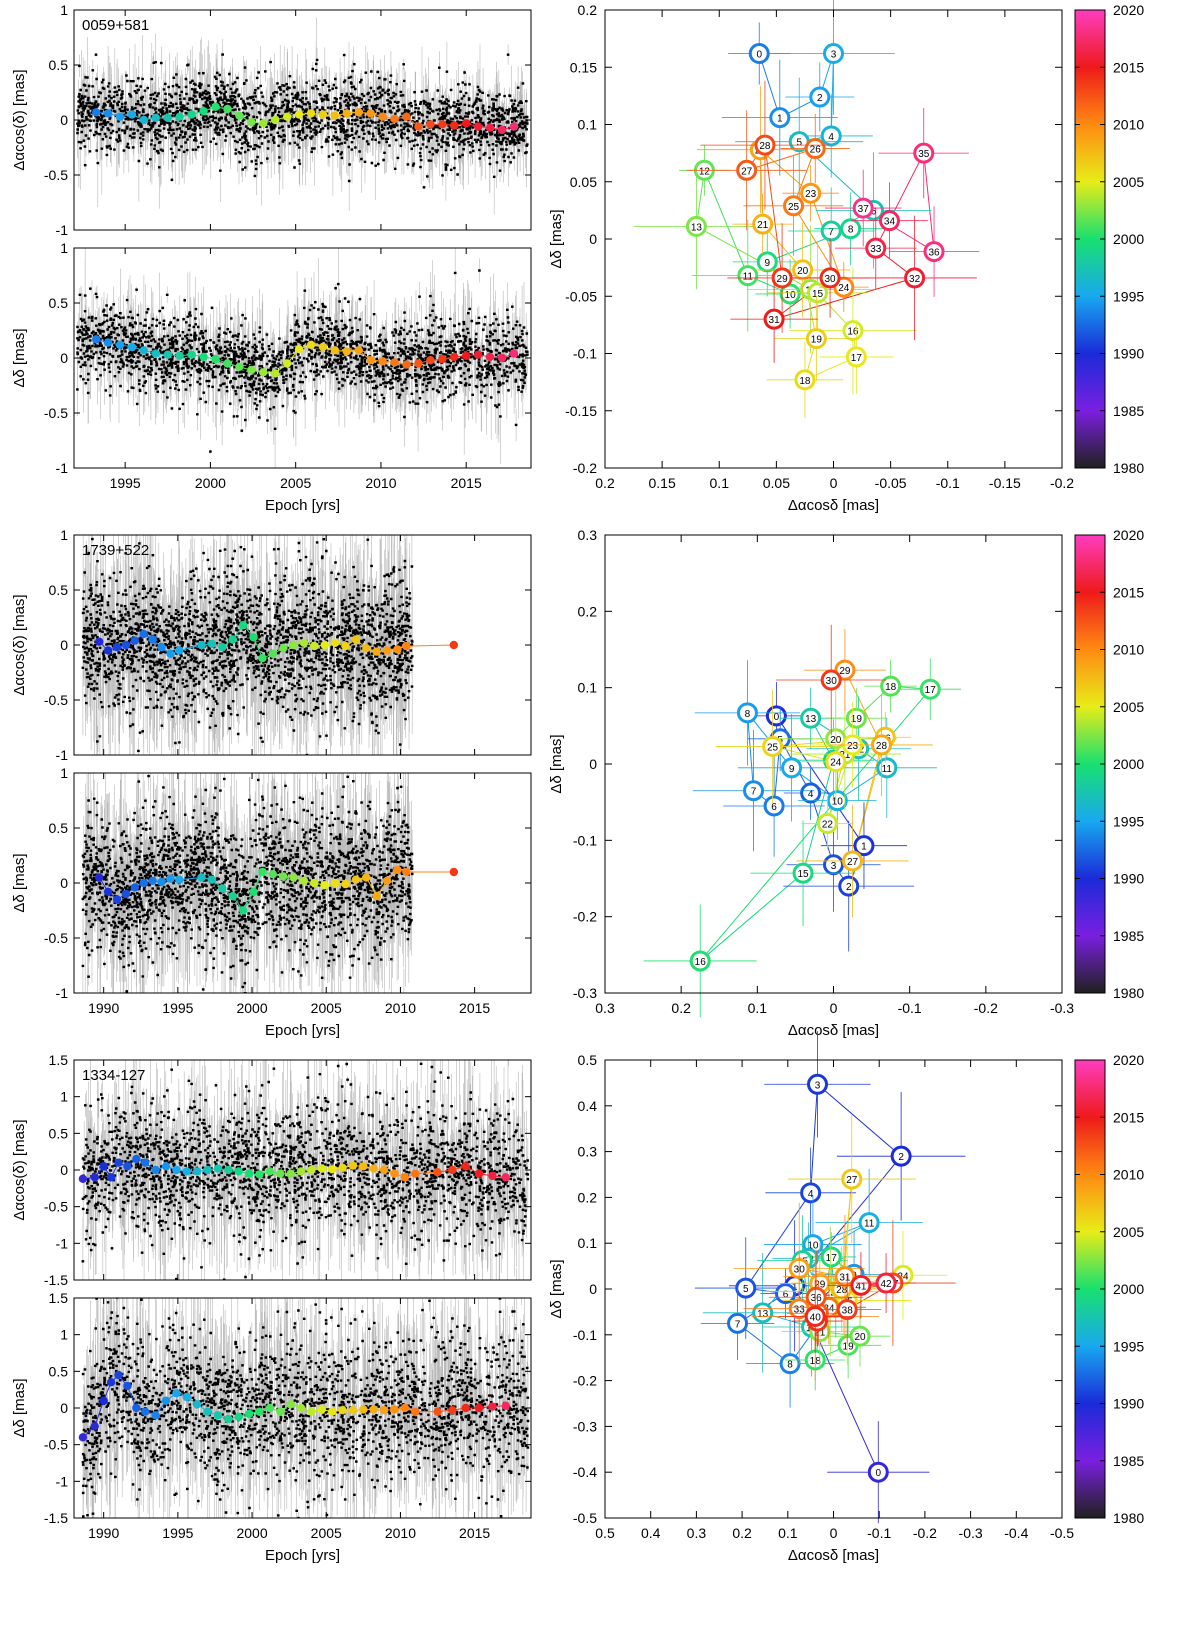  What do you see at coordinates (879, 1533) in the screenshot?
I see `pos-x-tick-label: -0.1` at bounding box center [879, 1533].